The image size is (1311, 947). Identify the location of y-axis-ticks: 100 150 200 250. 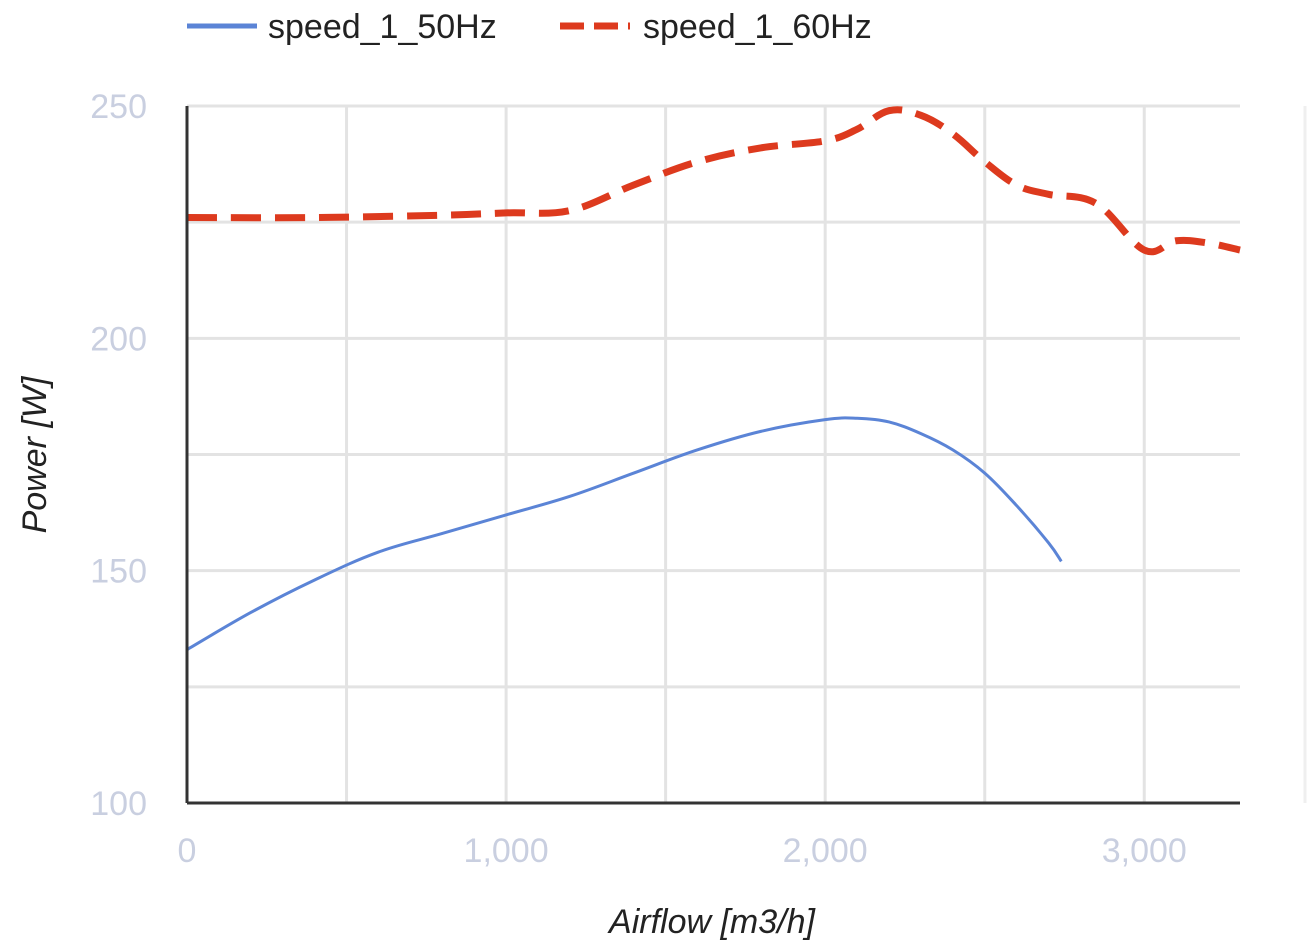
(118, 455).